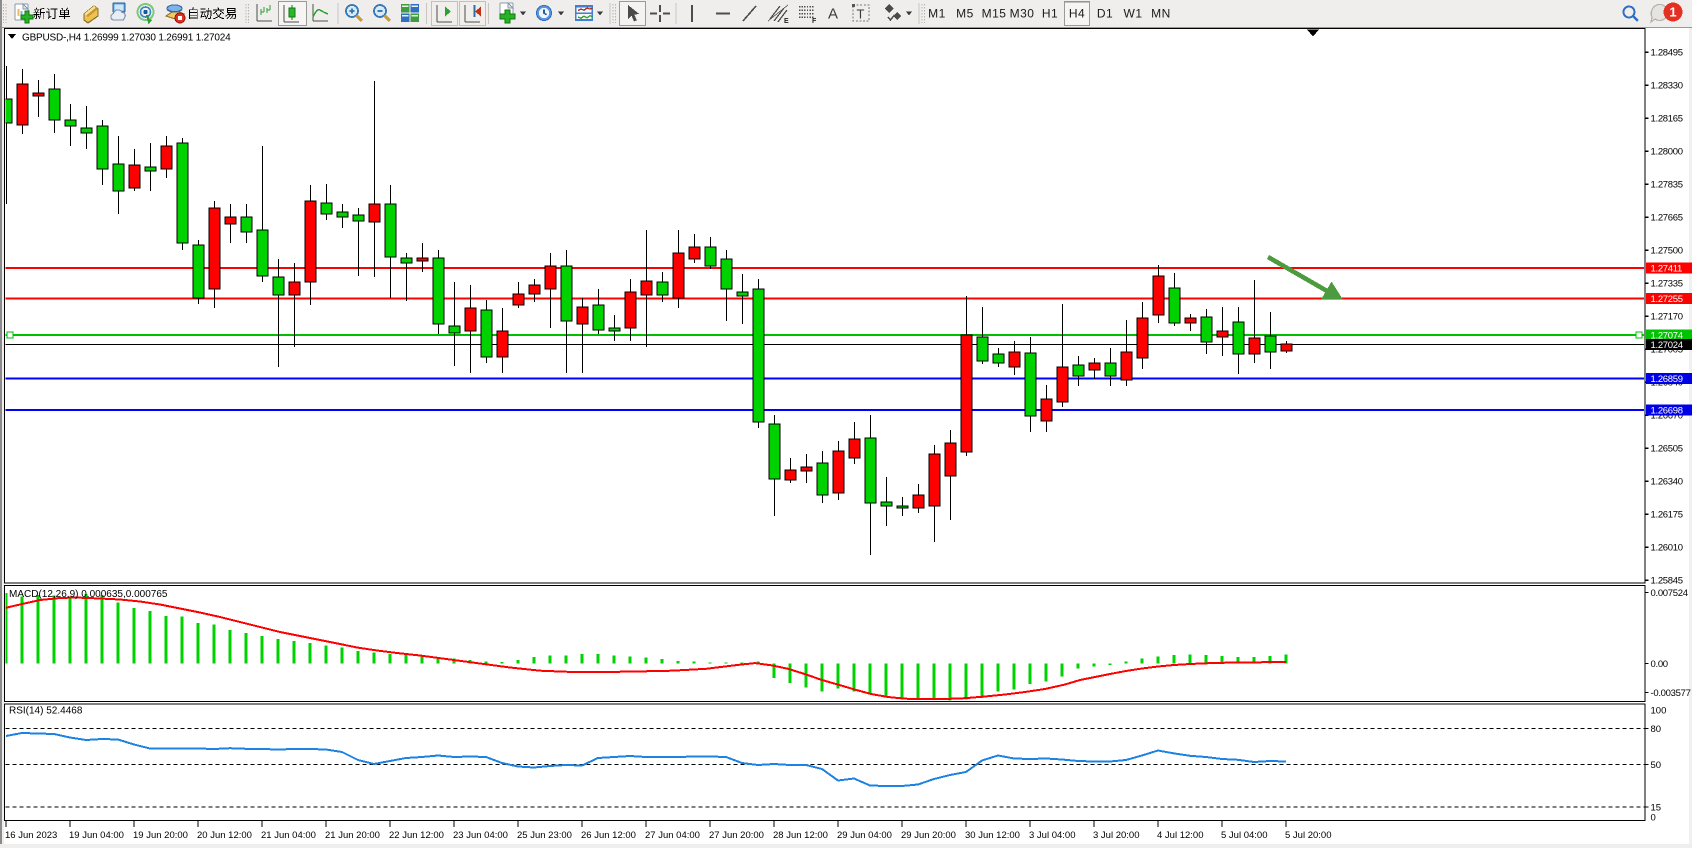 The image size is (1692, 848). I want to click on svg-text: 5 Jul 04:00, so click(1244, 835).